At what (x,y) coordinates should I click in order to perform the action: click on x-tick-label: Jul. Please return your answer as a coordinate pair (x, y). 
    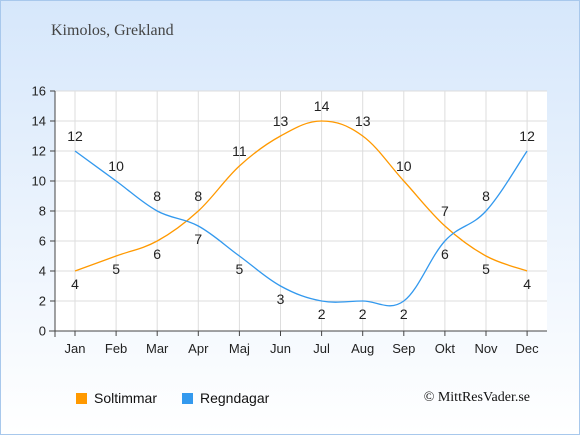
    Looking at the image, I should click on (321, 348).